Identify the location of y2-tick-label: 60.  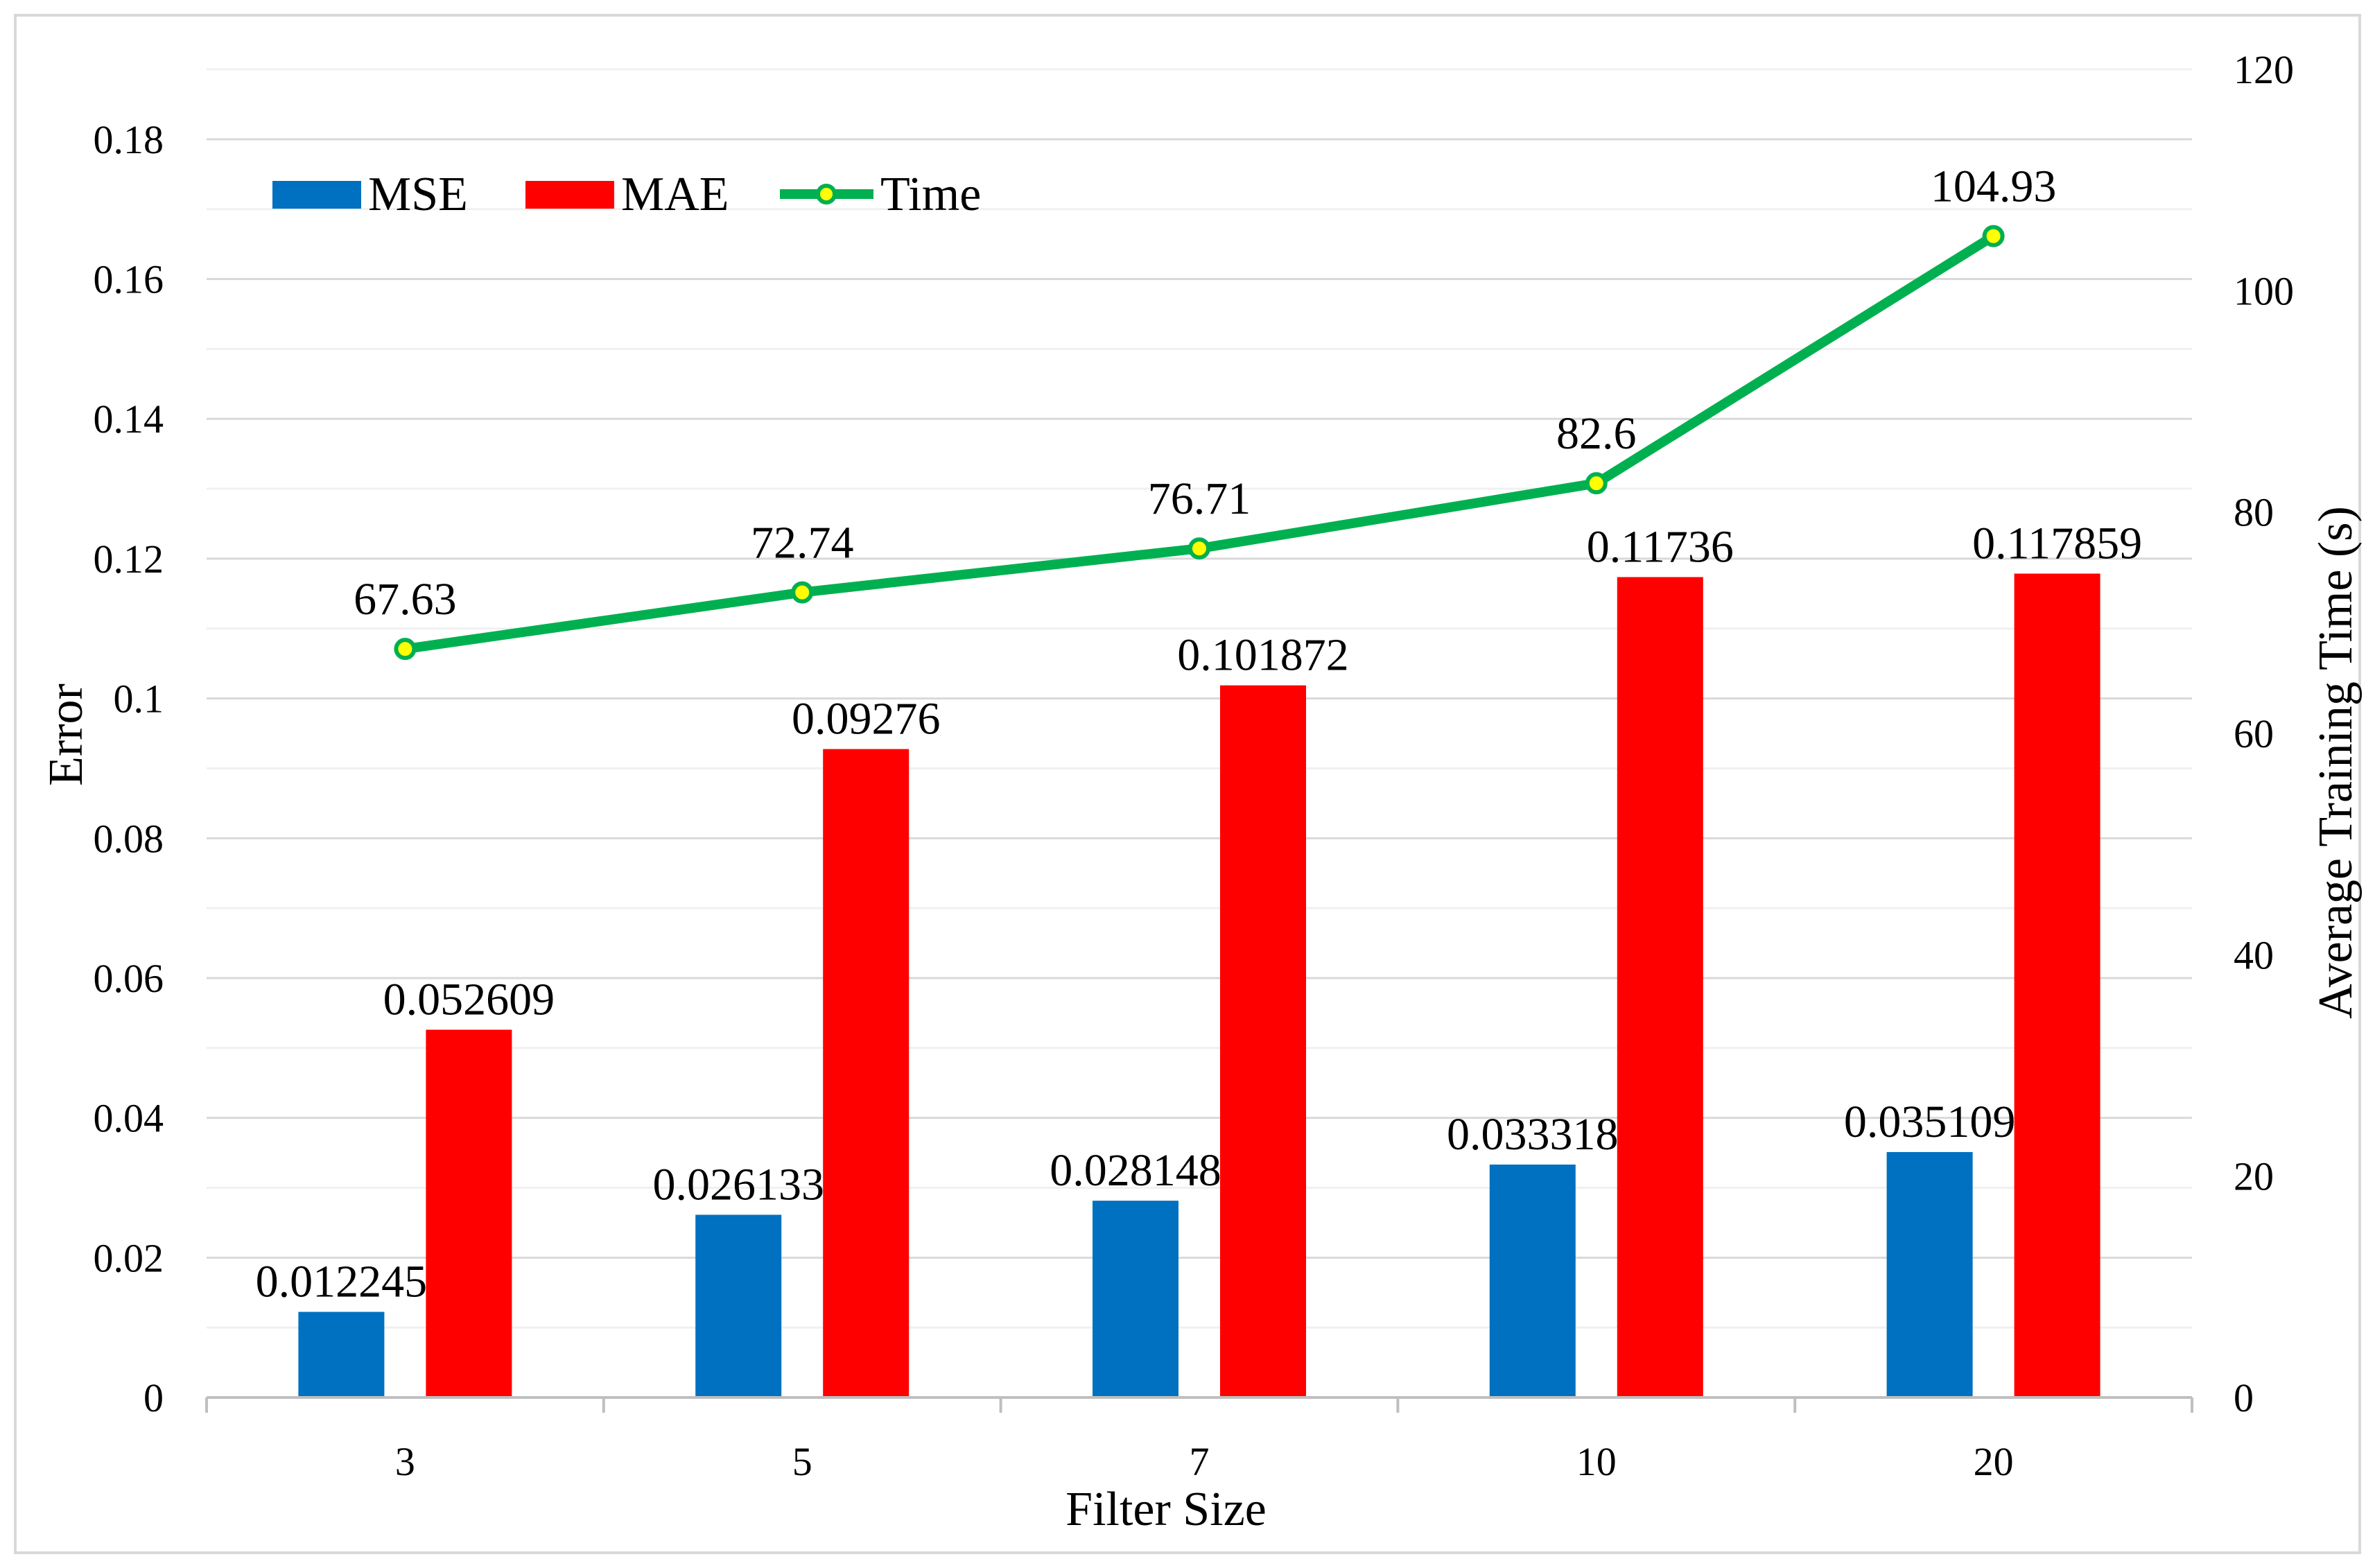
(2254, 733).